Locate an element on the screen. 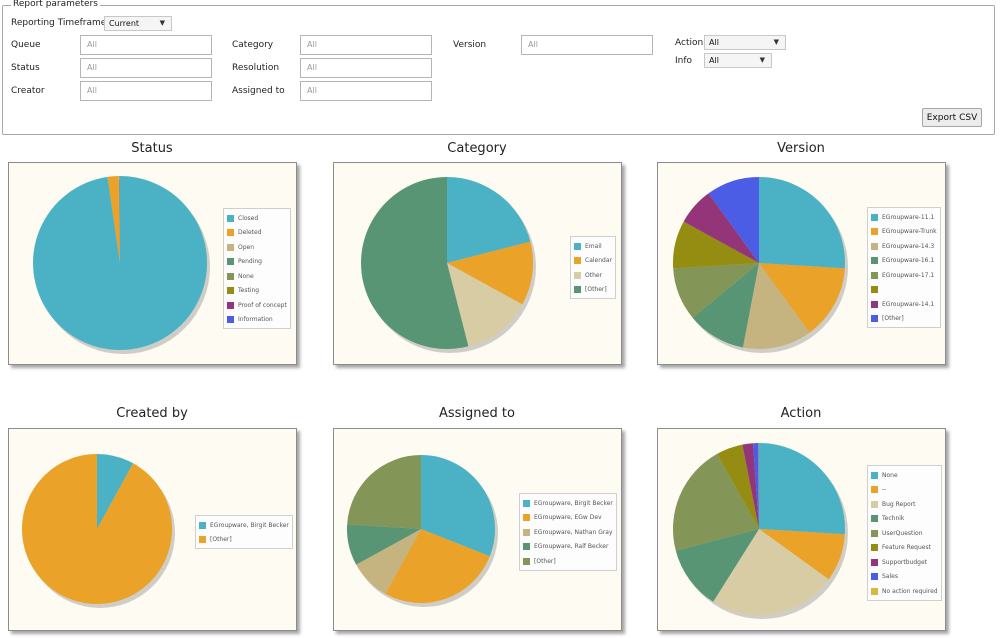 The width and height of the screenshot is (1000, 638). timeframe-select: Current ▼ is located at coordinates (138, 23).